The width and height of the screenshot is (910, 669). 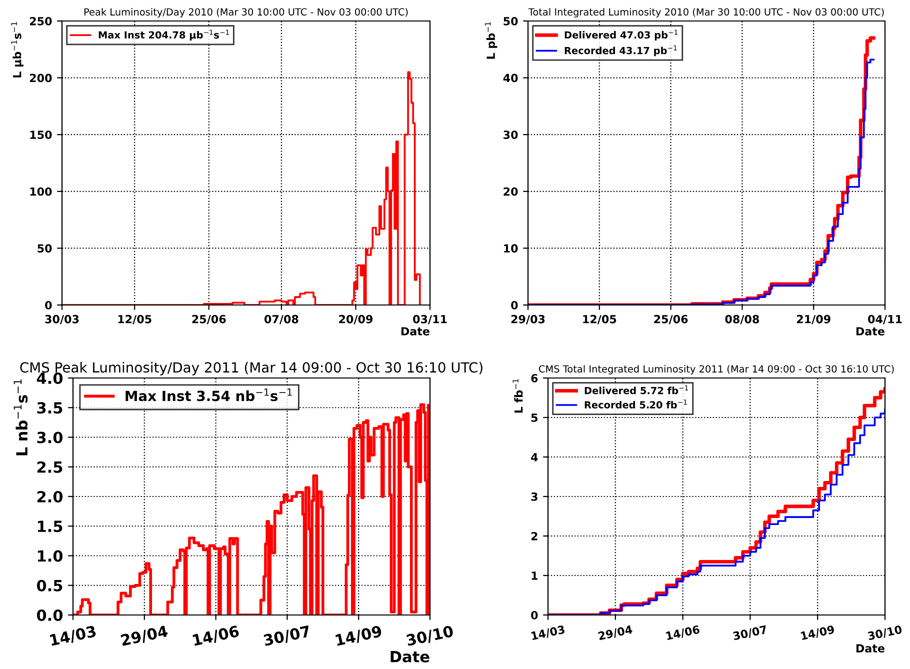 What do you see at coordinates (281, 319) in the screenshot?
I see `x-tick-label: 07/08` at bounding box center [281, 319].